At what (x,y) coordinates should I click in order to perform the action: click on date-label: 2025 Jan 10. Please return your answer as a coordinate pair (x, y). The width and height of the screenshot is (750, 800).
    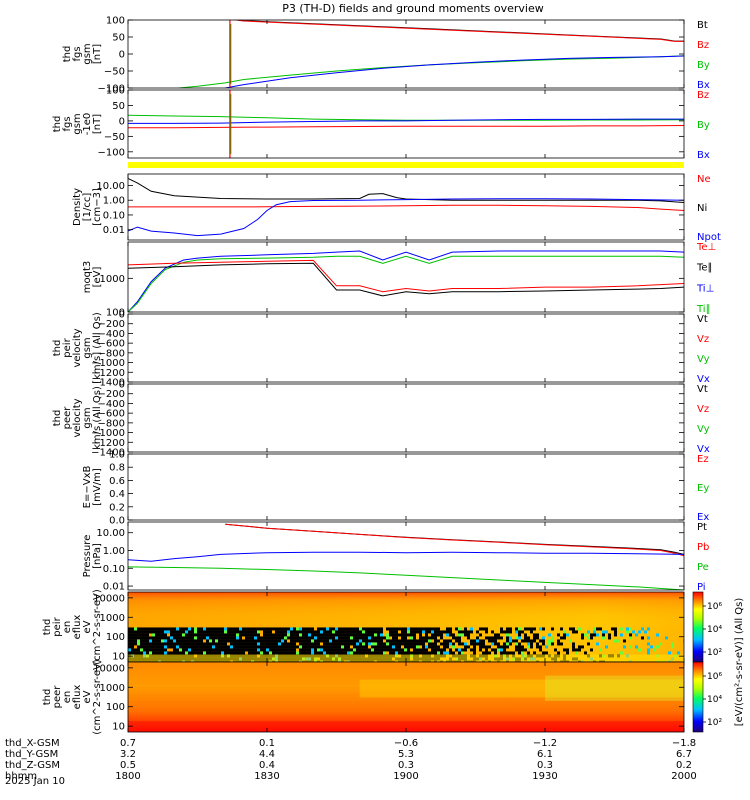
    Looking at the image, I should click on (35, 781).